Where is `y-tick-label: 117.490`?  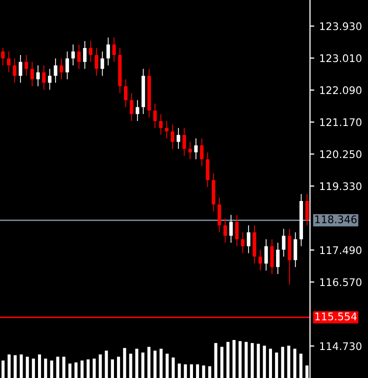
y-tick-label: 117.490 is located at coordinates (341, 250).